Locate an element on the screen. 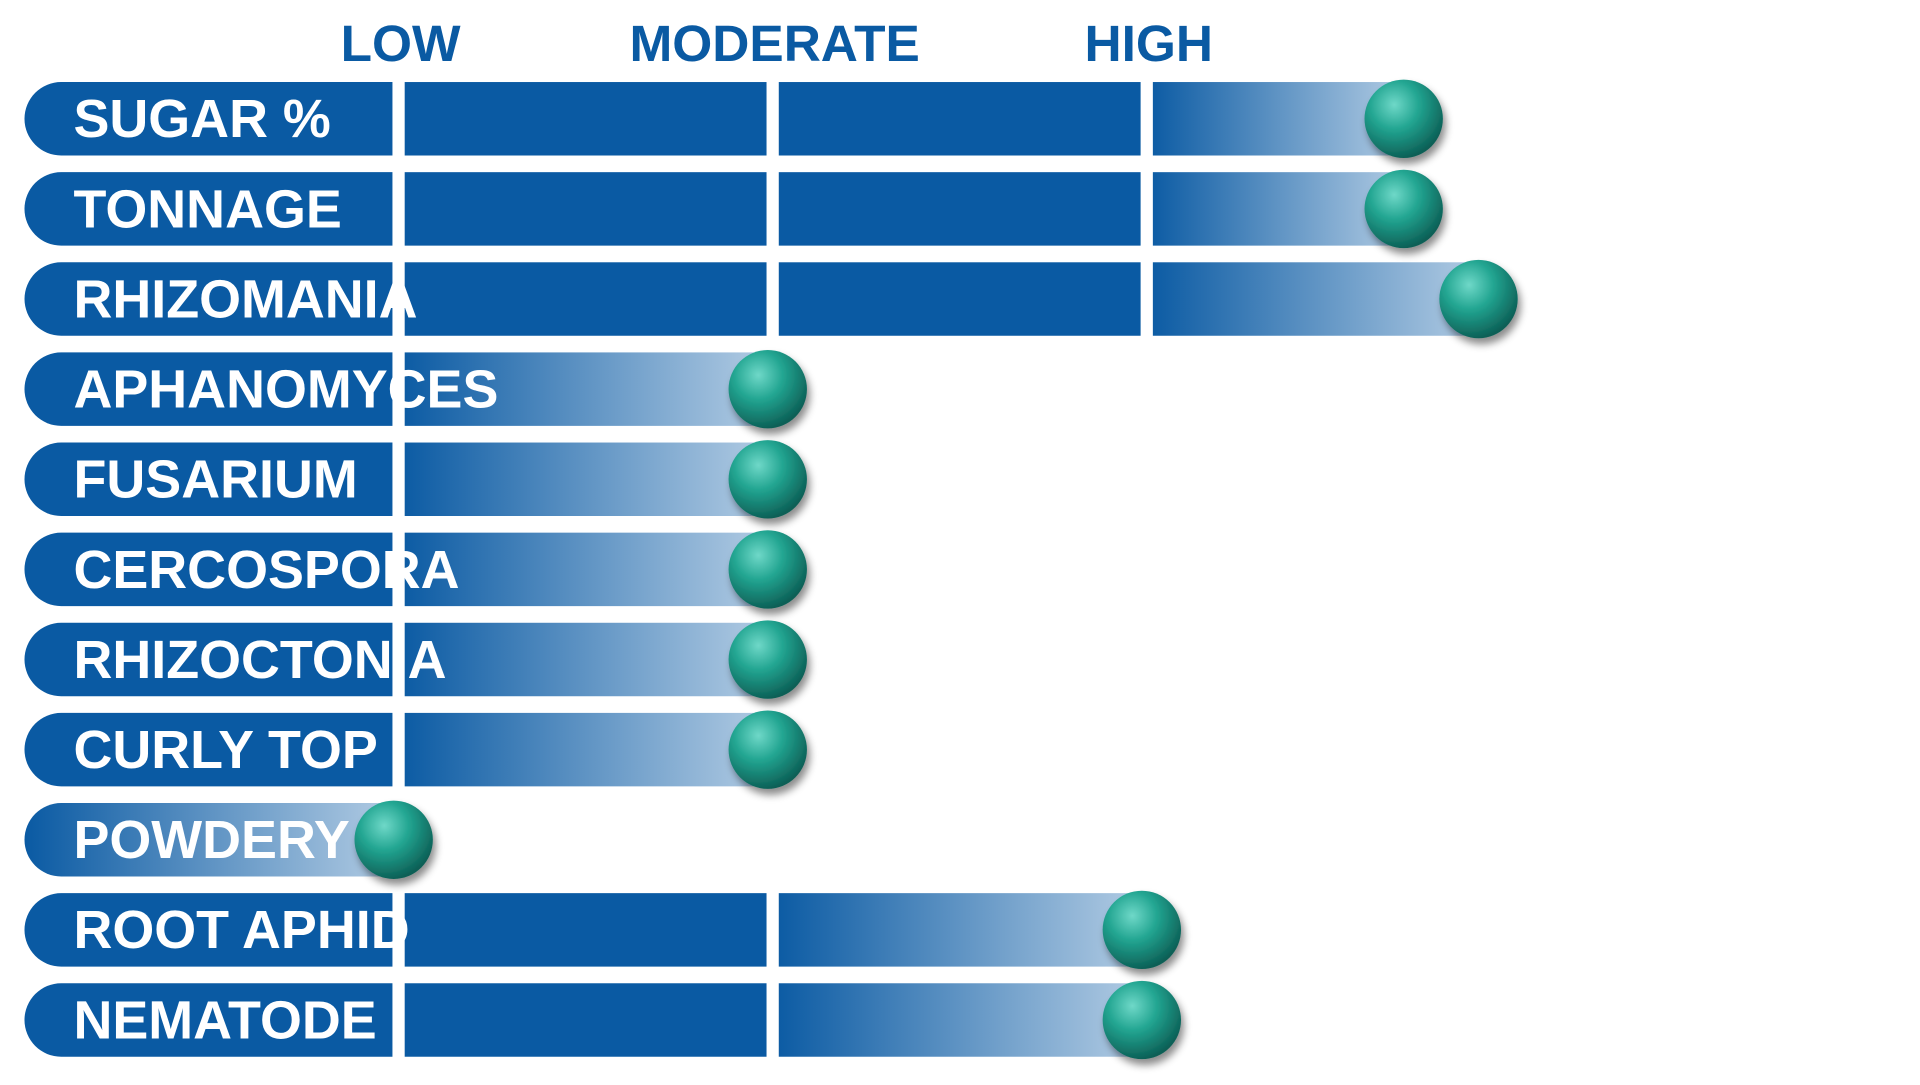 Image resolution: width=1920 pixels, height=1085 pixels. bar-row: CERCOSPORA is located at coordinates (415, 569).